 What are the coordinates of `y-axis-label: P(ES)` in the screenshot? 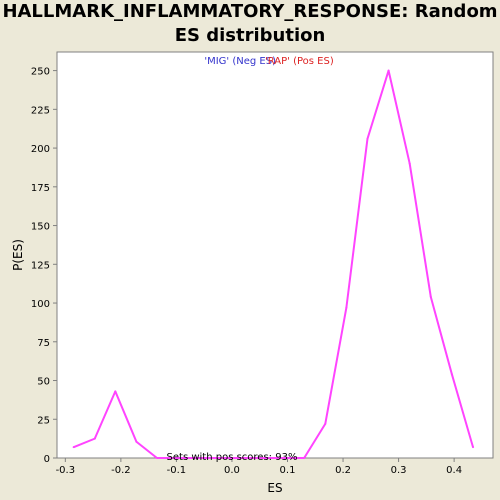 It's located at (18, 255).